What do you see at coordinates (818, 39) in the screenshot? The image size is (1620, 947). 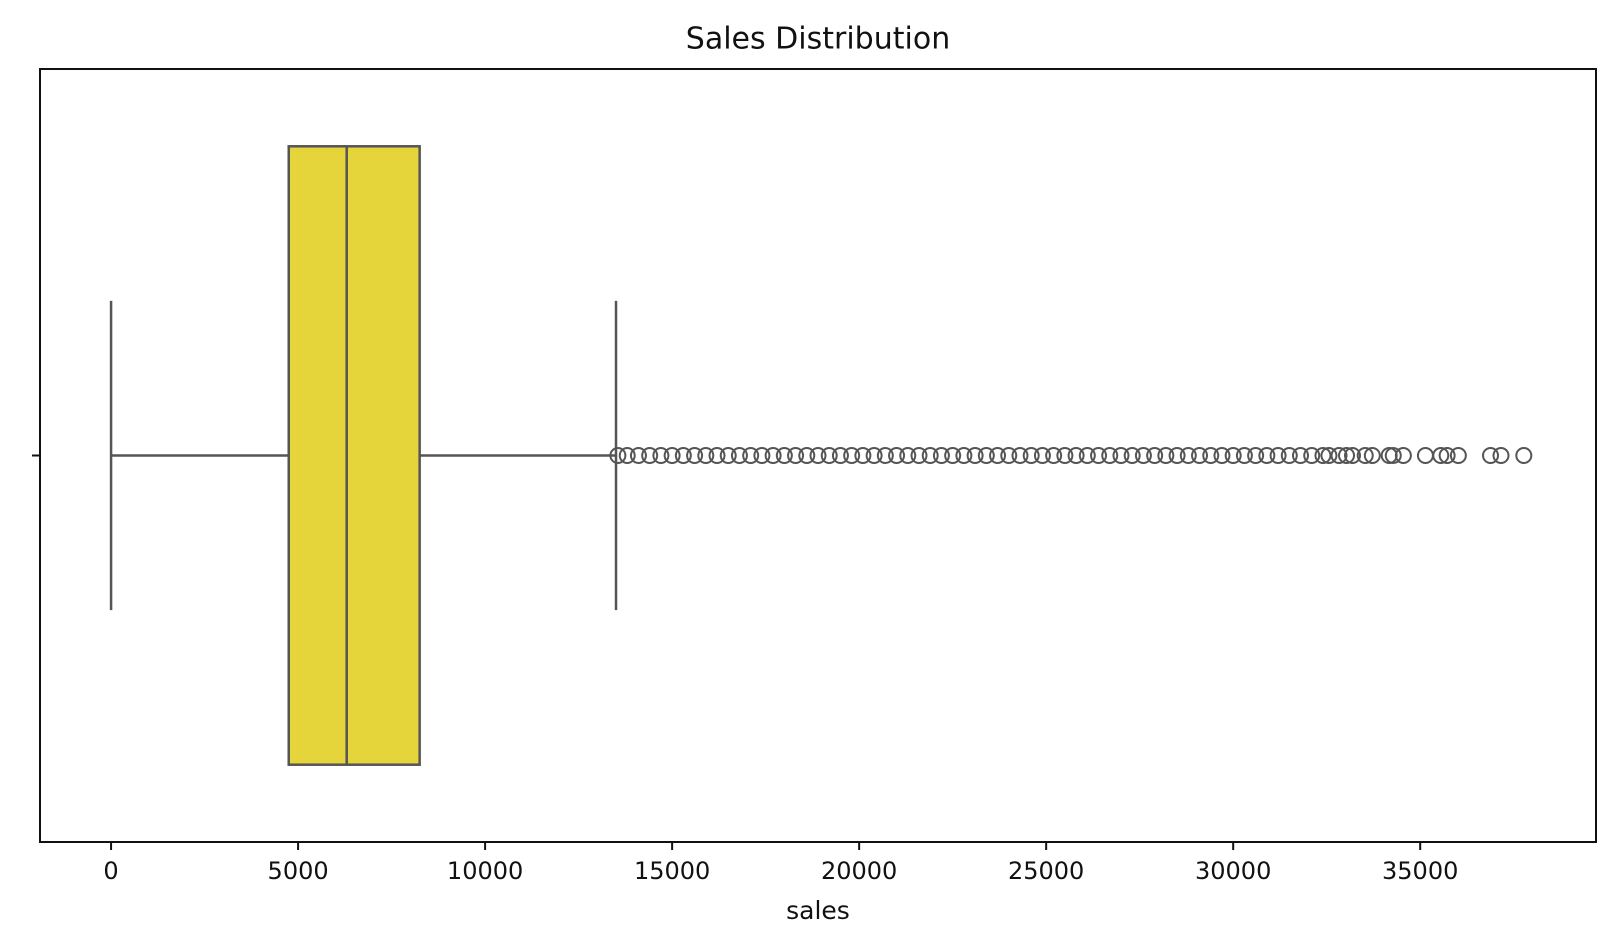 I see `chart-title: Sales Distribution` at bounding box center [818, 39].